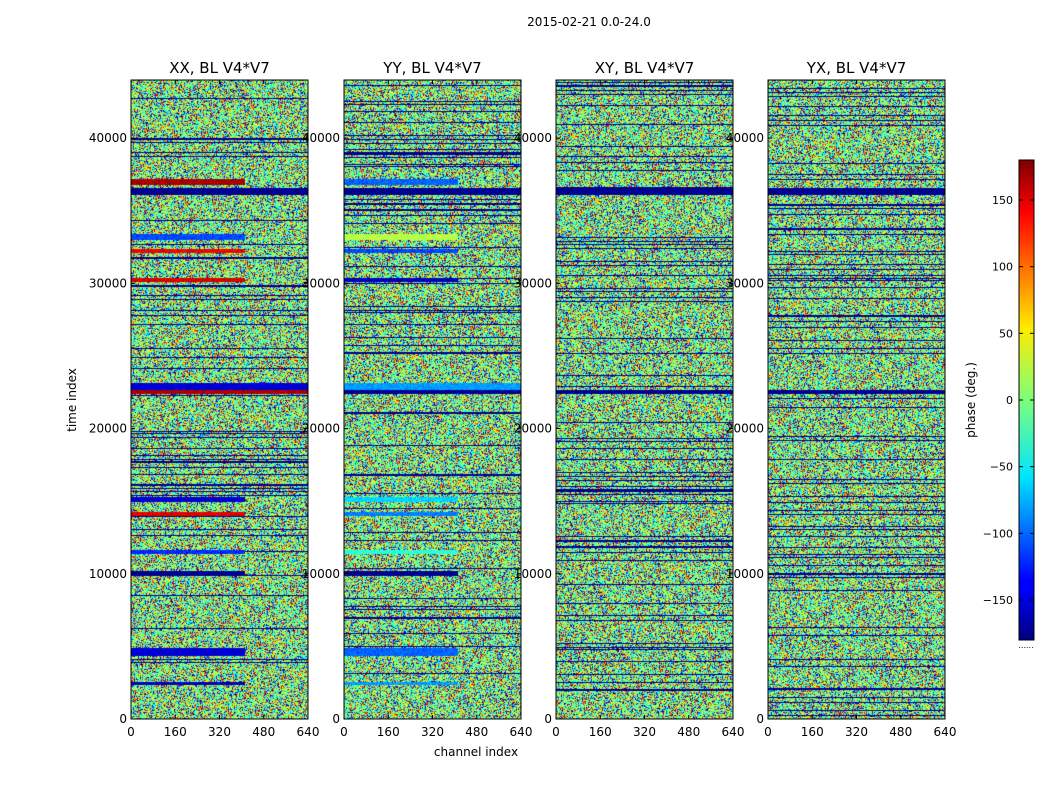 This screenshot has width=1050, height=800. What do you see at coordinates (998, 600) in the screenshot?
I see `colorbar-tick-label: −150` at bounding box center [998, 600].